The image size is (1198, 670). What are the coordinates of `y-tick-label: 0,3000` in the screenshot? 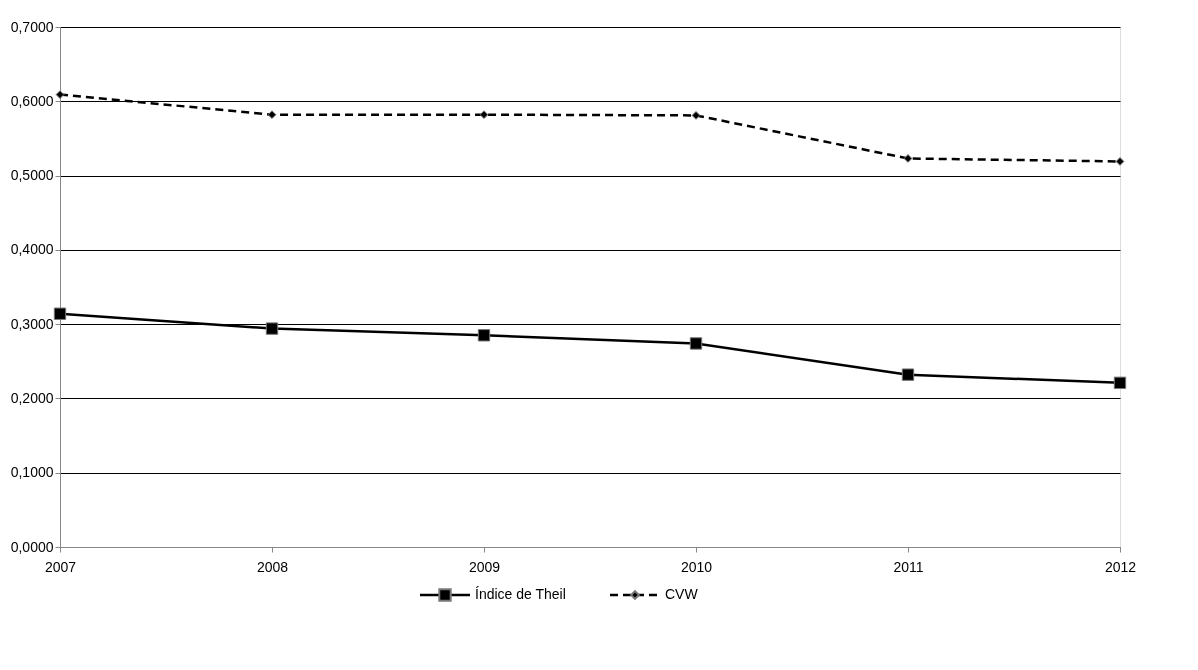 It's located at (32, 323).